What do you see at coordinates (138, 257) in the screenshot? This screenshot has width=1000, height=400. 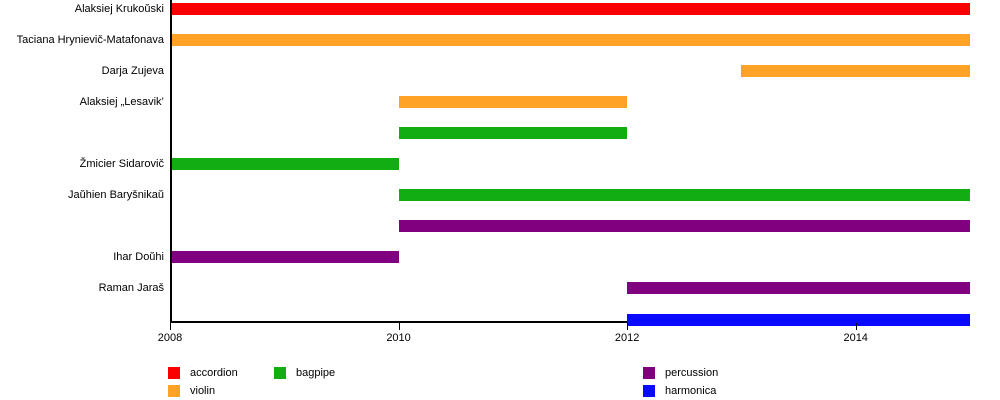 I see `row-label: Ihar Doŭhi` at bounding box center [138, 257].